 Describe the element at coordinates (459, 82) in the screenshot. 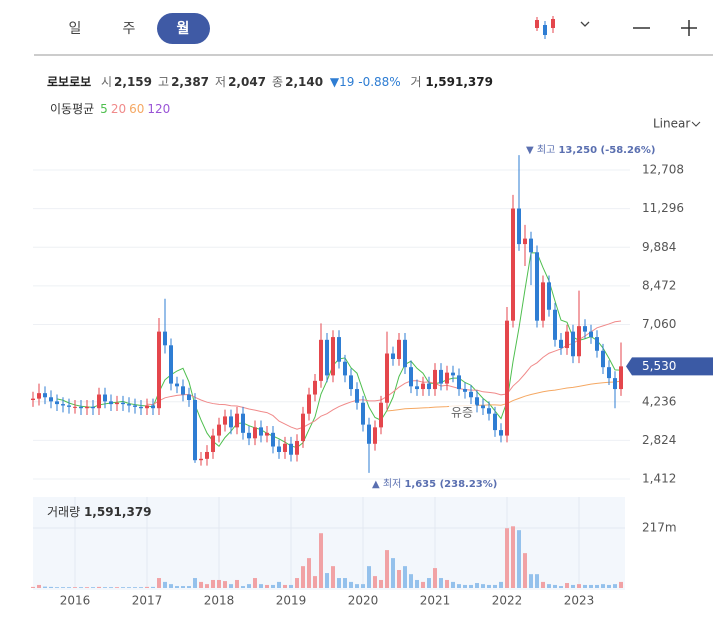

I see `field-value: 1,591,379` at that location.